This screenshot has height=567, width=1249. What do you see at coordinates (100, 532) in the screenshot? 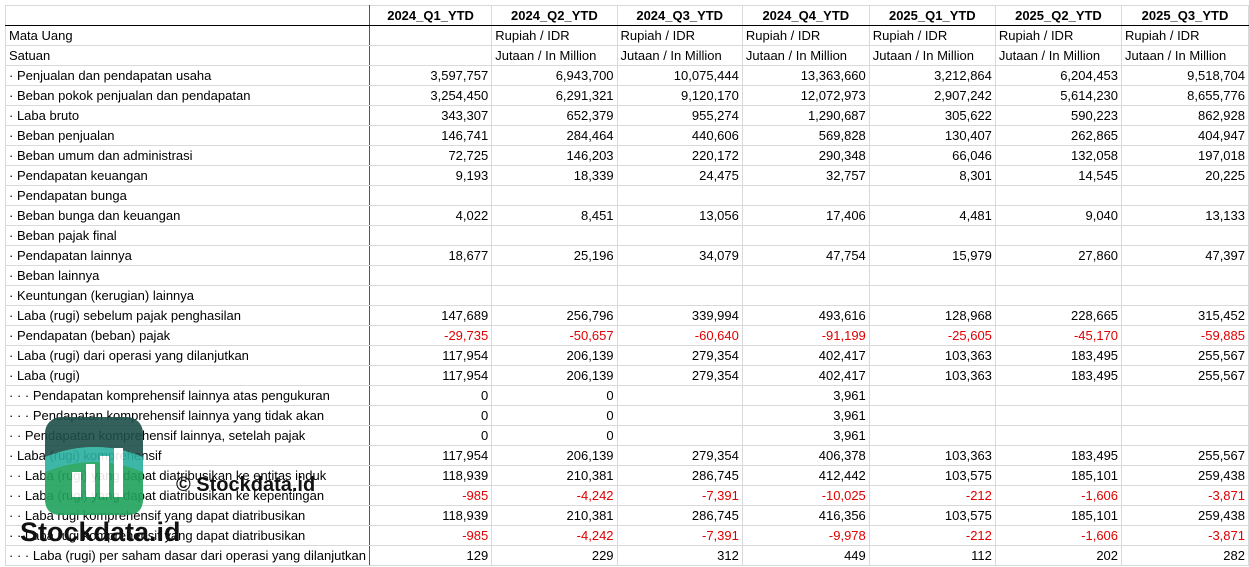
I see `watermark-brand: Stockdata.id` at bounding box center [100, 532].